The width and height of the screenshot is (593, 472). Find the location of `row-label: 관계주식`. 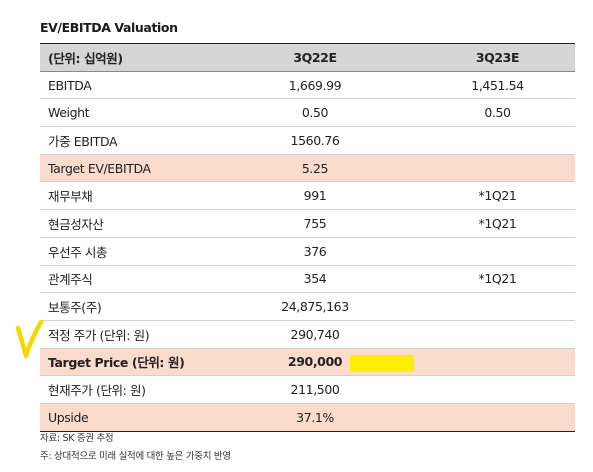

row-label: 관계주식 is located at coordinates (70, 280).